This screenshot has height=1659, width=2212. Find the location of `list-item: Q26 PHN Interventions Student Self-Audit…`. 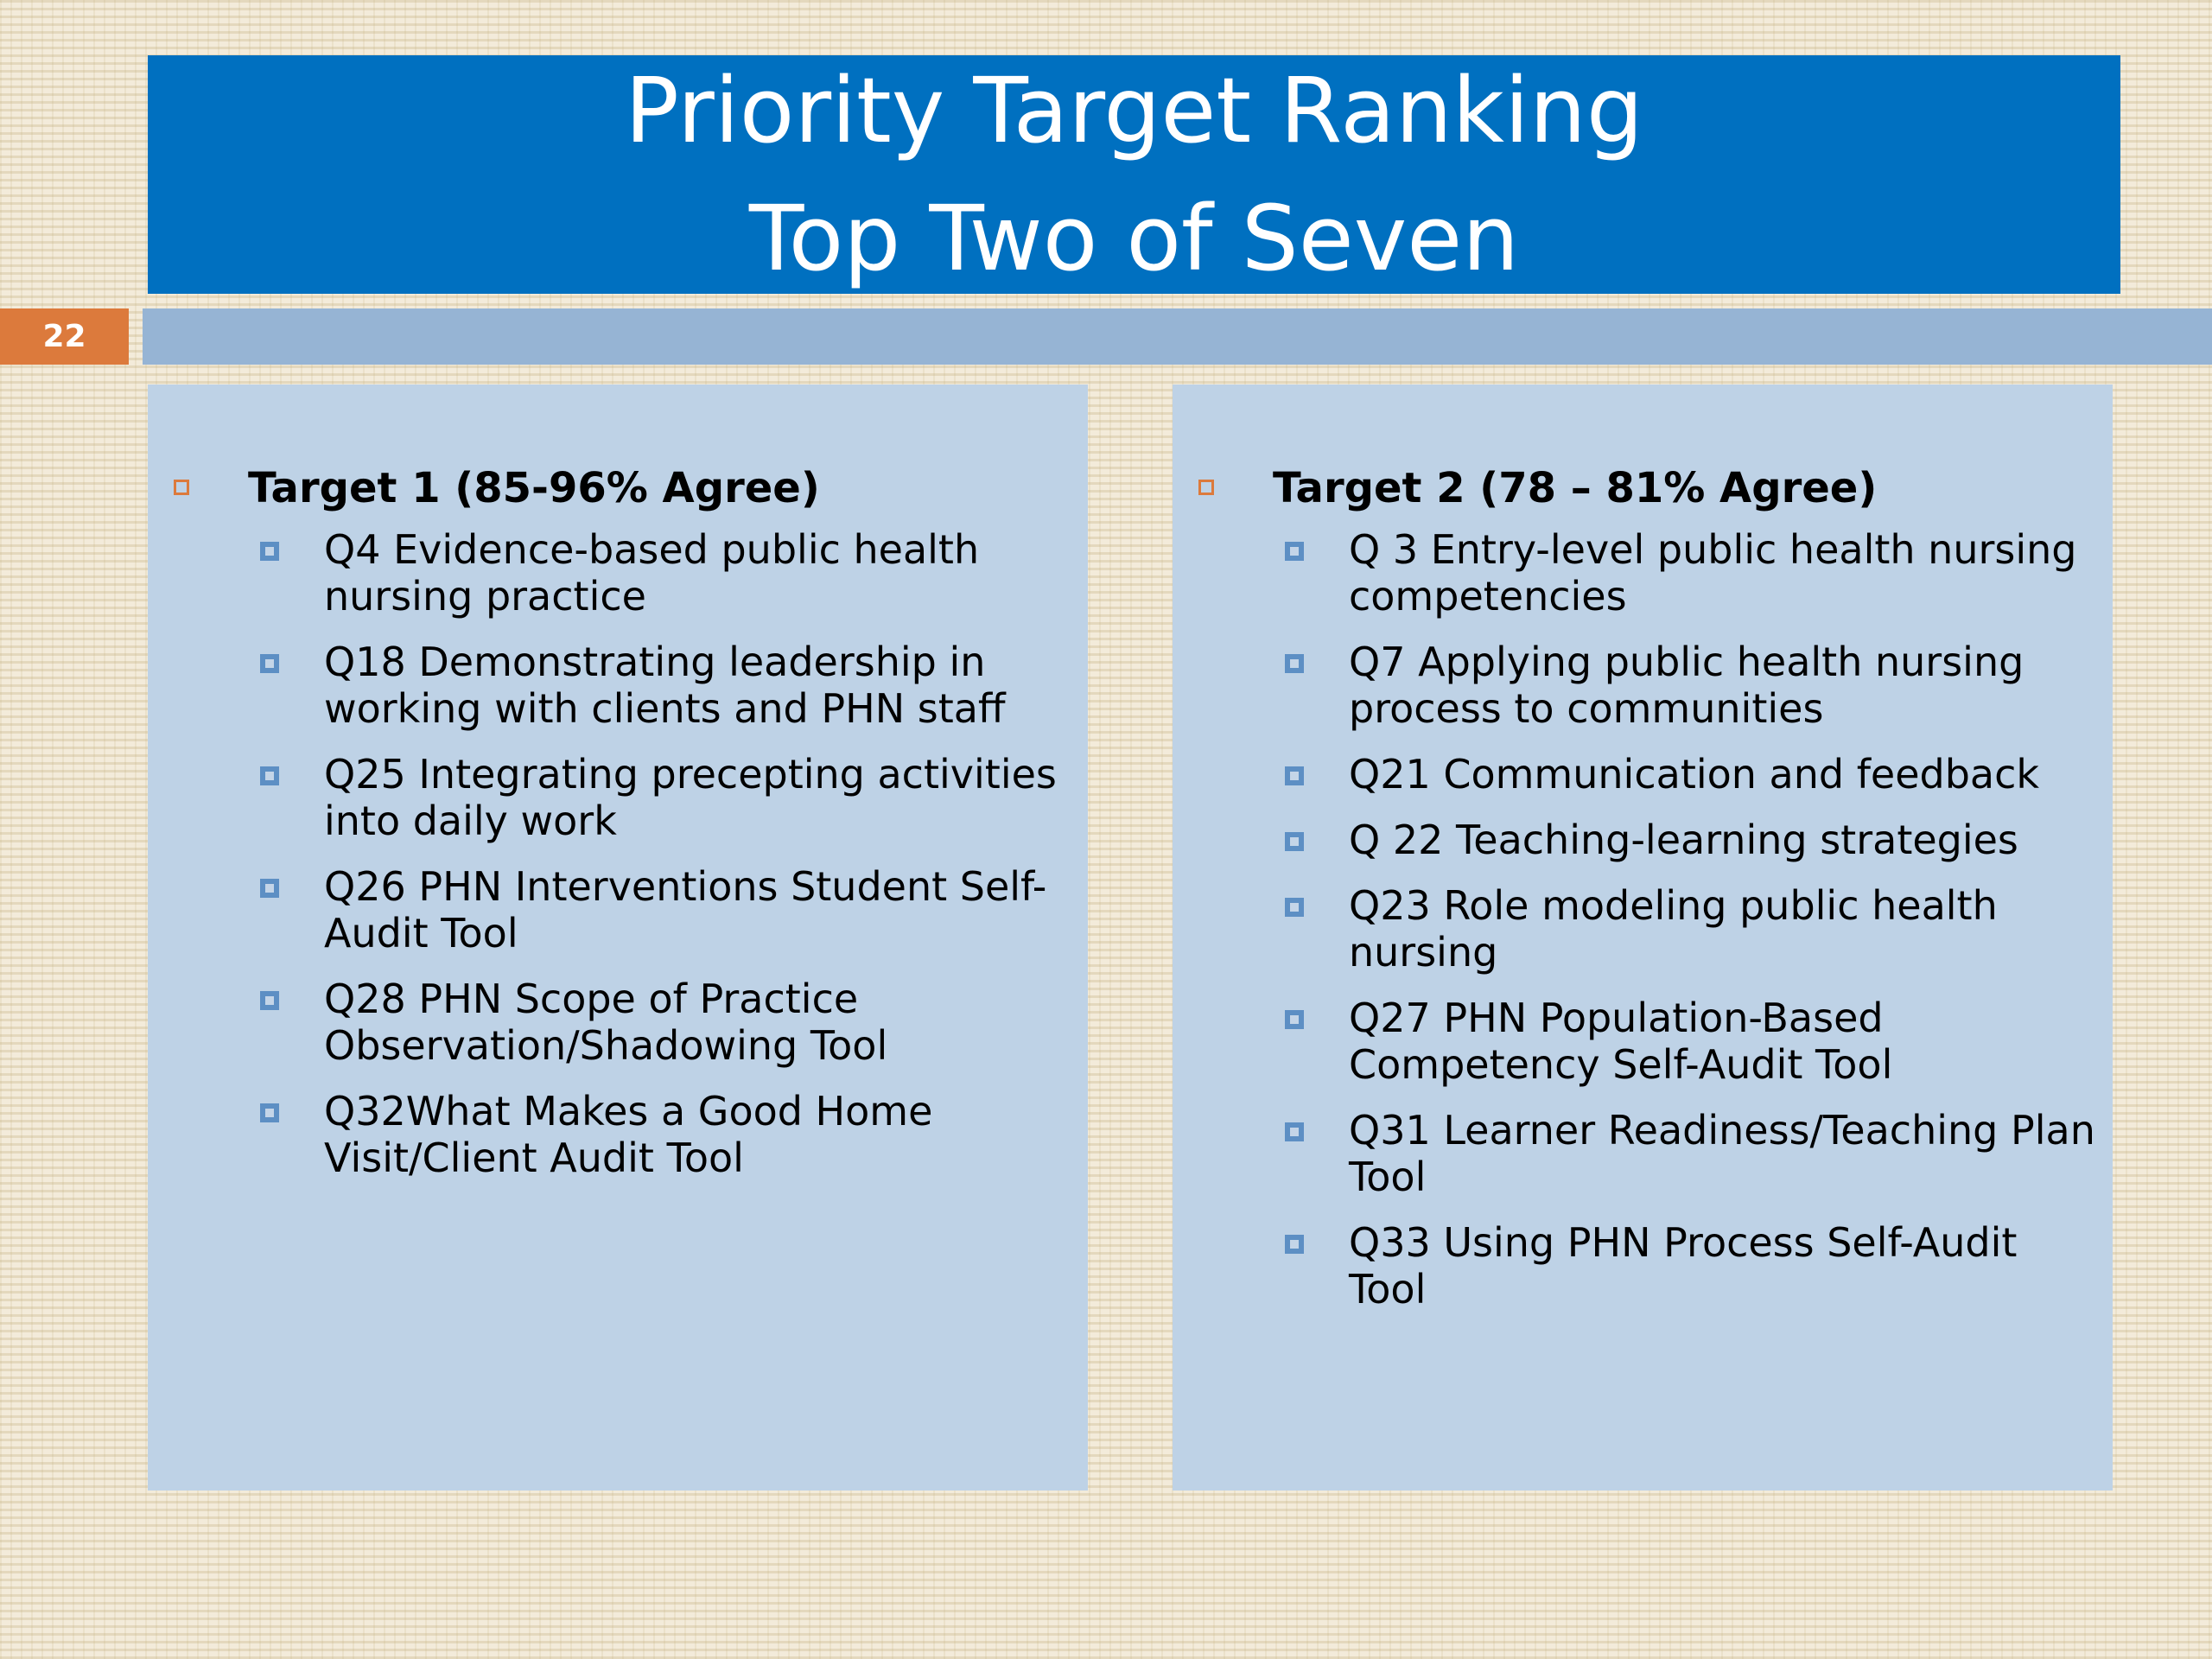

list-item: Q26 PHN Interventions Student Self-Audit… is located at coordinates (618, 910).